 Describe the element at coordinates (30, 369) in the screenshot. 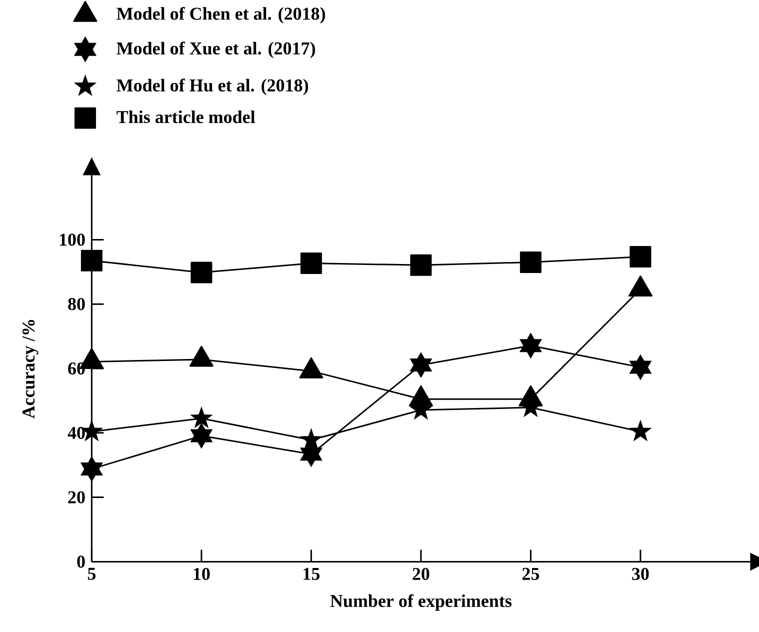

I see `y-axis-title: Accuracy /%` at that location.